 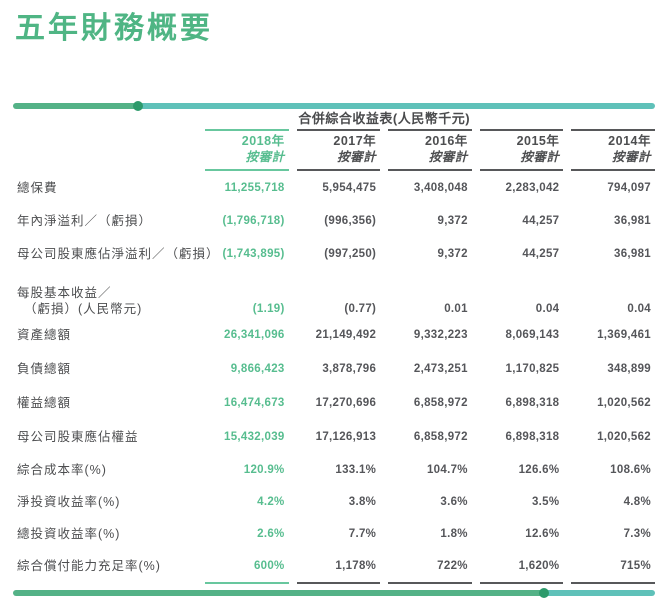 What do you see at coordinates (454, 534) in the screenshot?
I see `cell-value: 1.8%` at bounding box center [454, 534].